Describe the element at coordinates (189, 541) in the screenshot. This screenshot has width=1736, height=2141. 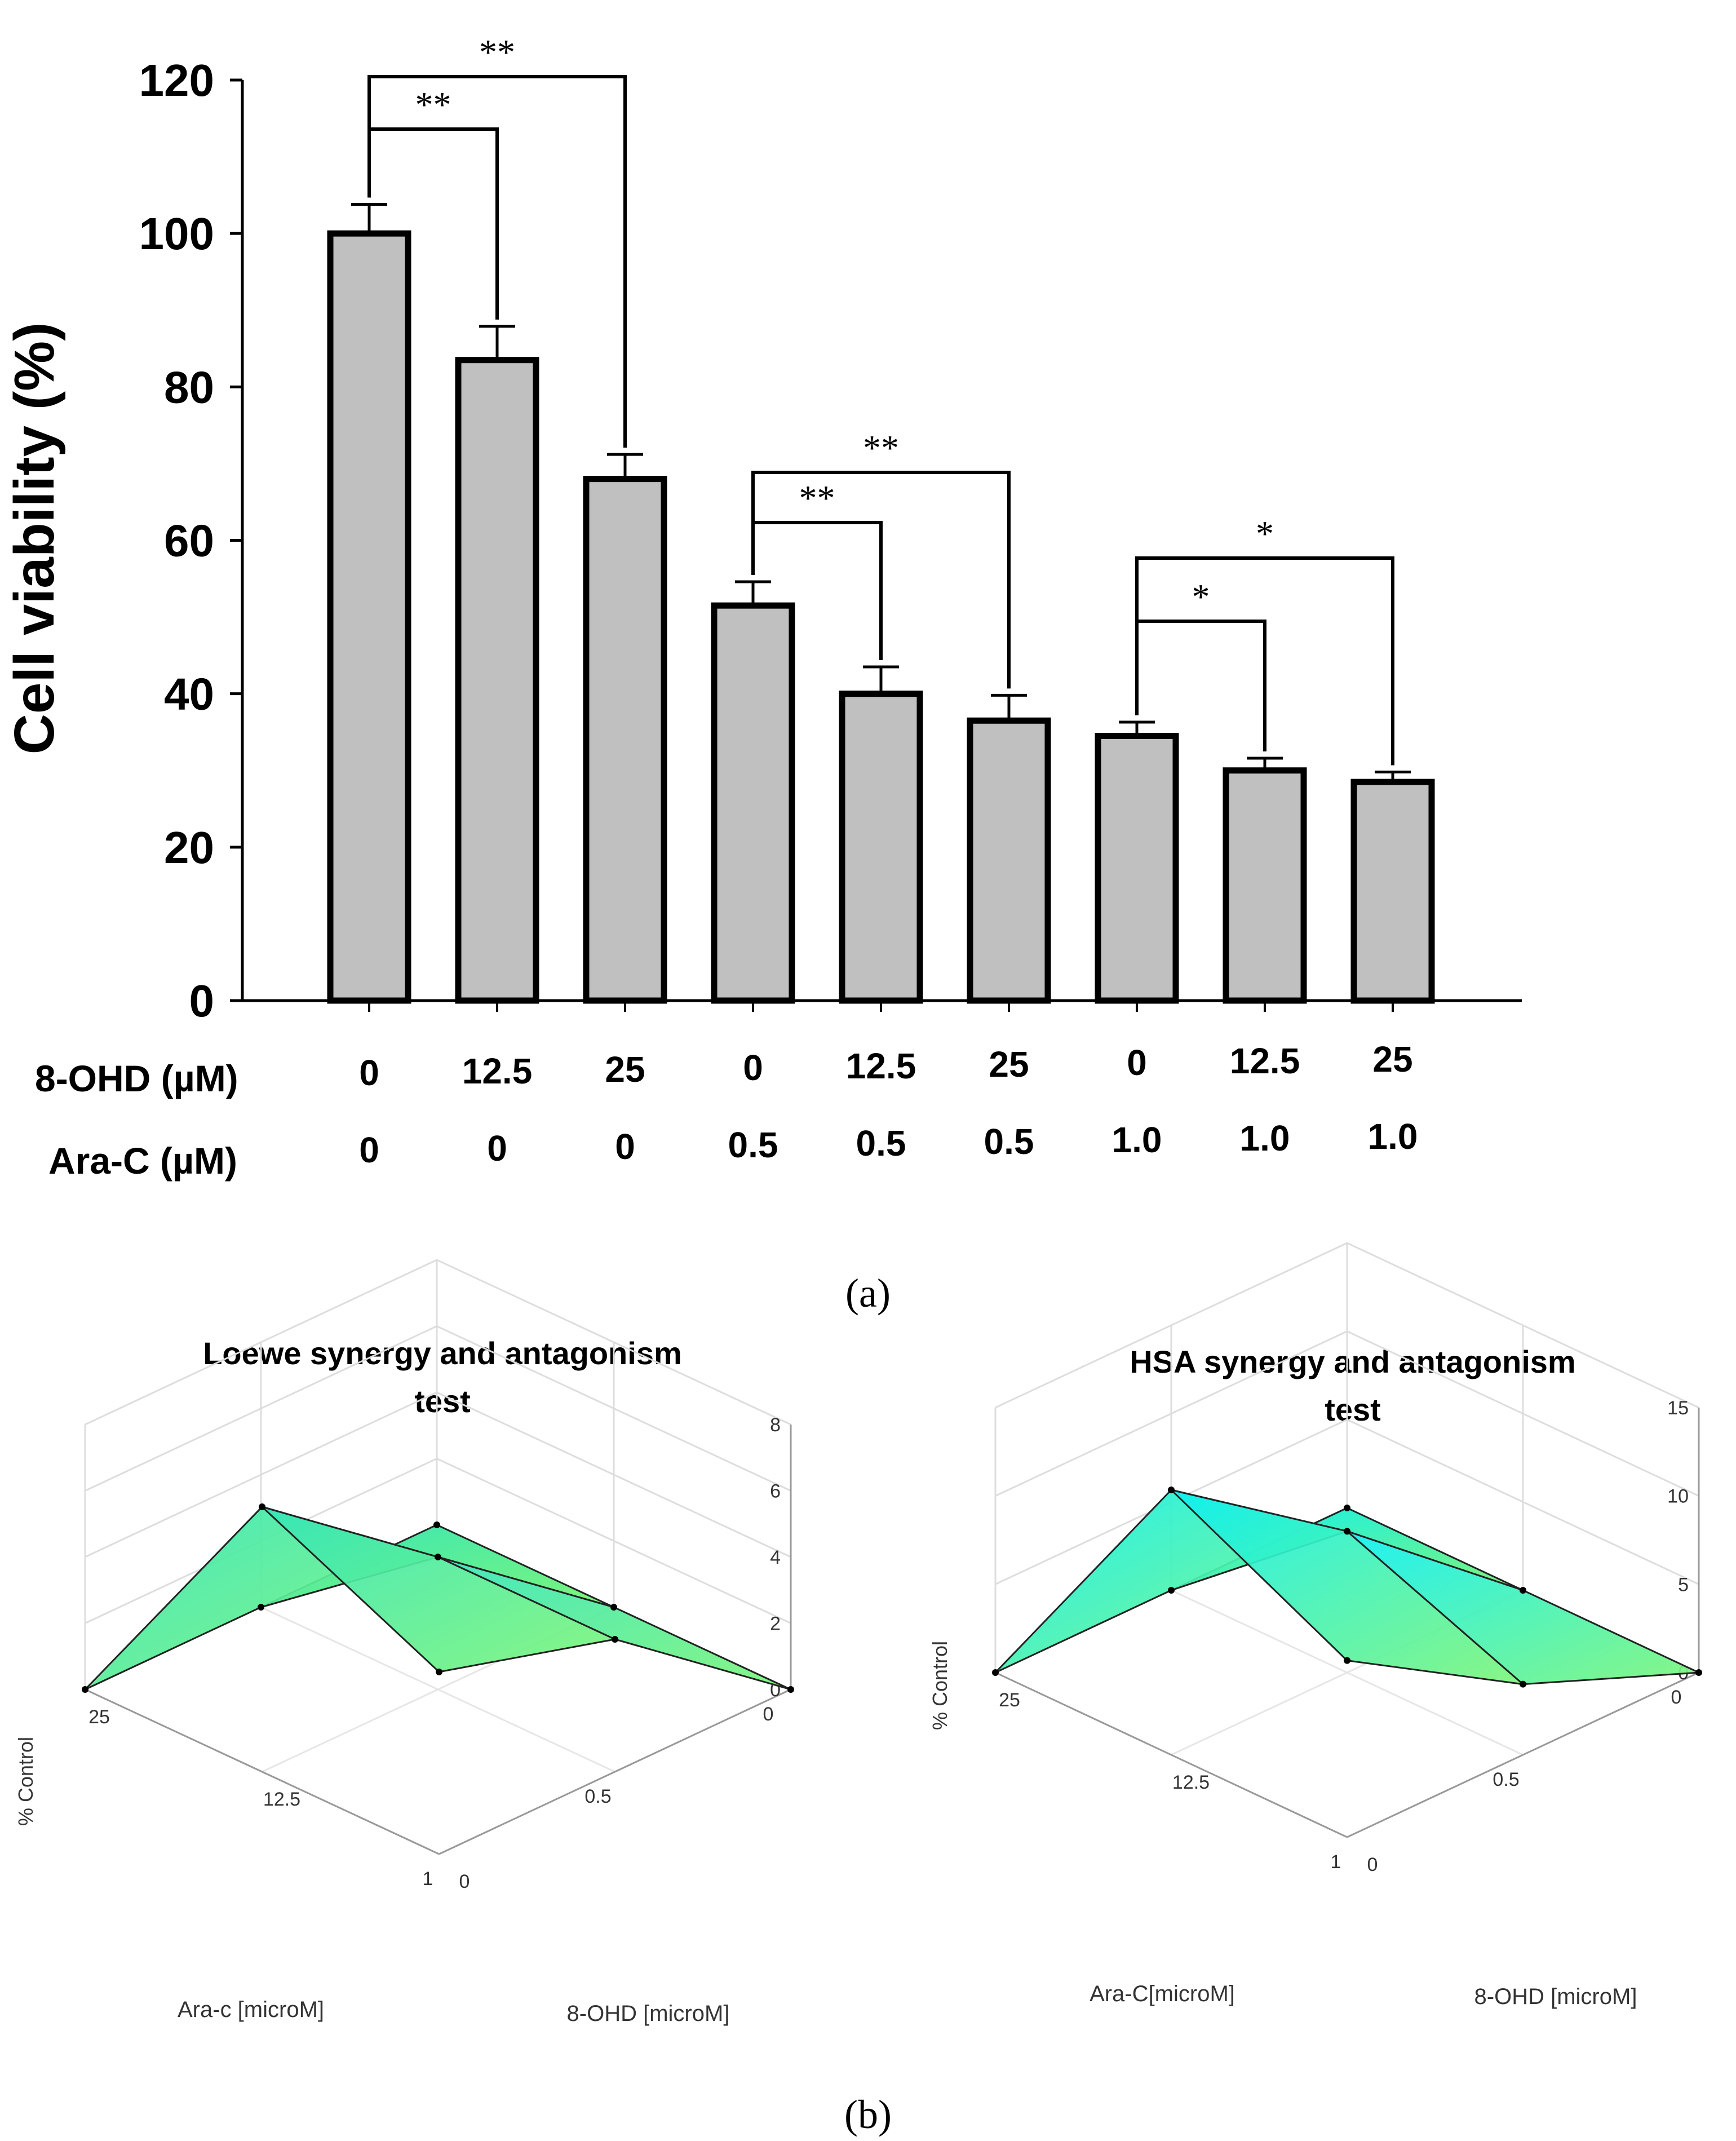
I see `y-tick-label: 60` at that location.